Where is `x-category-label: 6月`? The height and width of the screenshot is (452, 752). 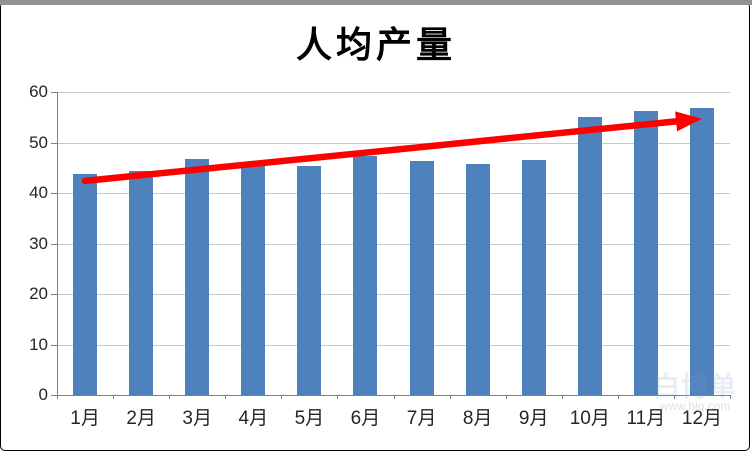 x-category-label: 6月 is located at coordinates (365, 418).